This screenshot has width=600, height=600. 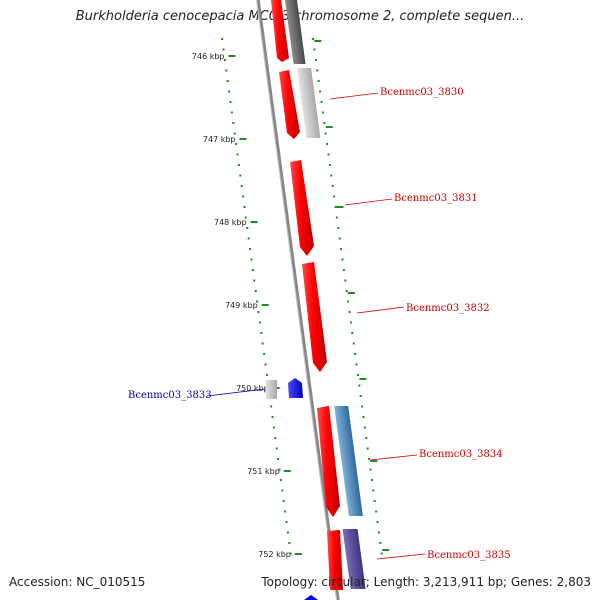 What do you see at coordinates (170, 395) in the screenshot?
I see `gene-label-3833: Bcenmc03_3833` at bounding box center [170, 395].